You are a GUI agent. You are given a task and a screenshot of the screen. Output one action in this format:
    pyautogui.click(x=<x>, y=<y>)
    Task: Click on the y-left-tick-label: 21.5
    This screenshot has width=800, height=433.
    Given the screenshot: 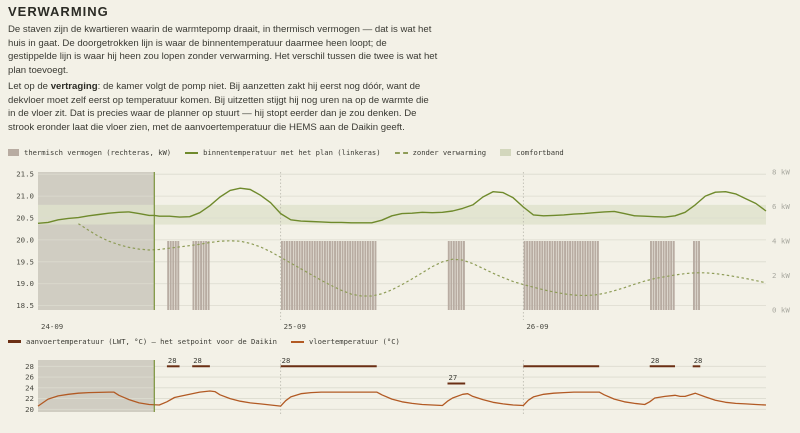 What is the action you would take?
    pyautogui.click(x=25, y=174)
    